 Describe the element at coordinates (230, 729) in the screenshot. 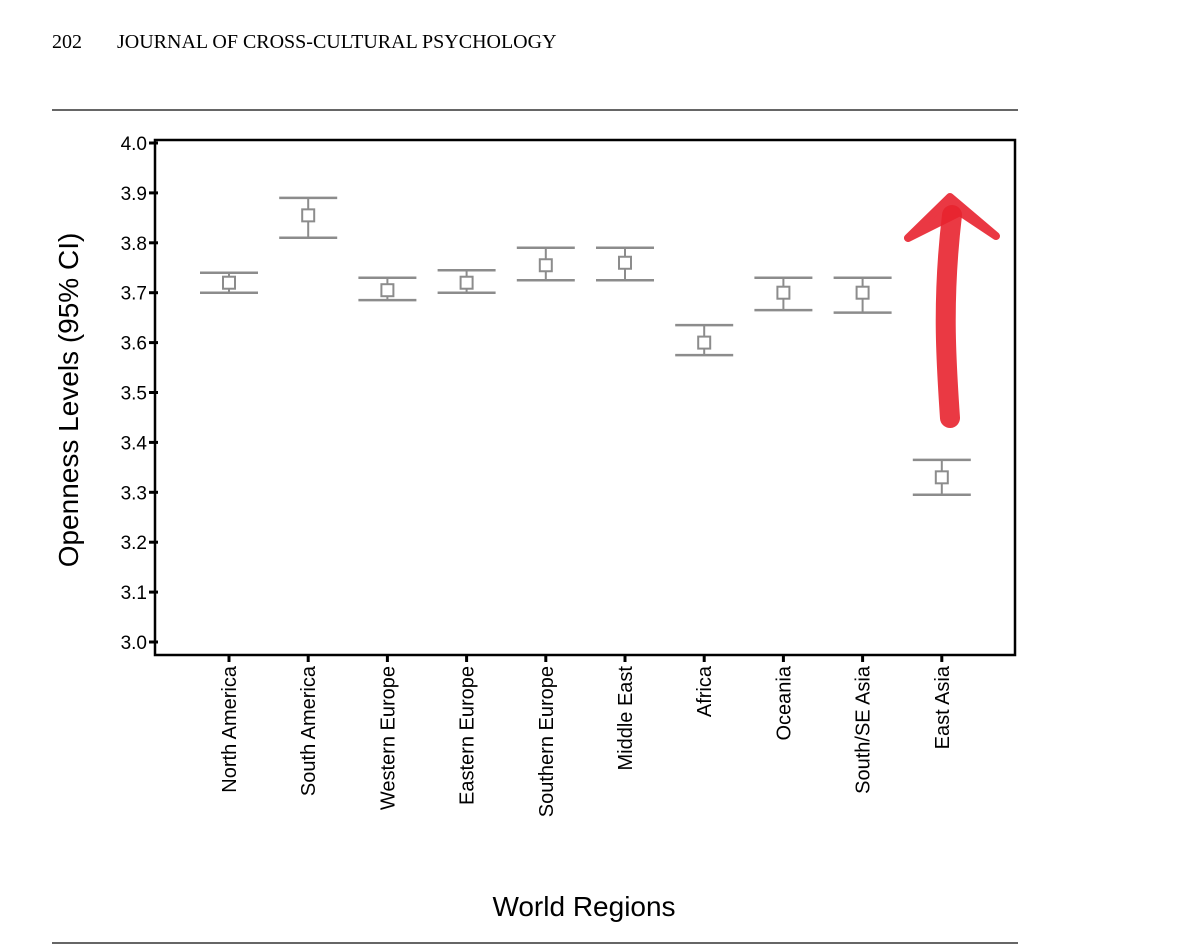

I see `x-tick-label: North America` at that location.